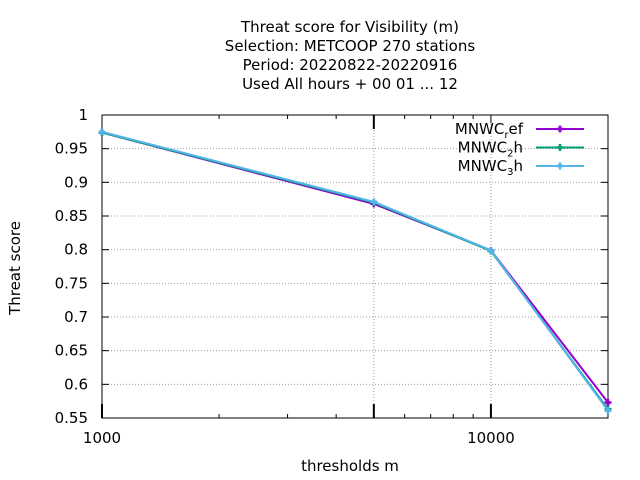  Describe the element at coordinates (71, 418) in the screenshot. I see `y-tick-label: 0.55` at that location.